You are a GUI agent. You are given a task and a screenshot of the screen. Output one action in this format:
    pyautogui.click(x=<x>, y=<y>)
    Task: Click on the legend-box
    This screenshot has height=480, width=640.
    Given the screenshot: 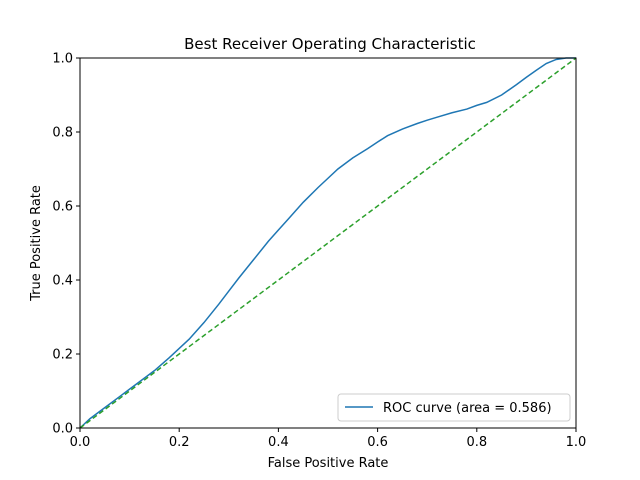 What is the action you would take?
    pyautogui.click(x=454, y=407)
    